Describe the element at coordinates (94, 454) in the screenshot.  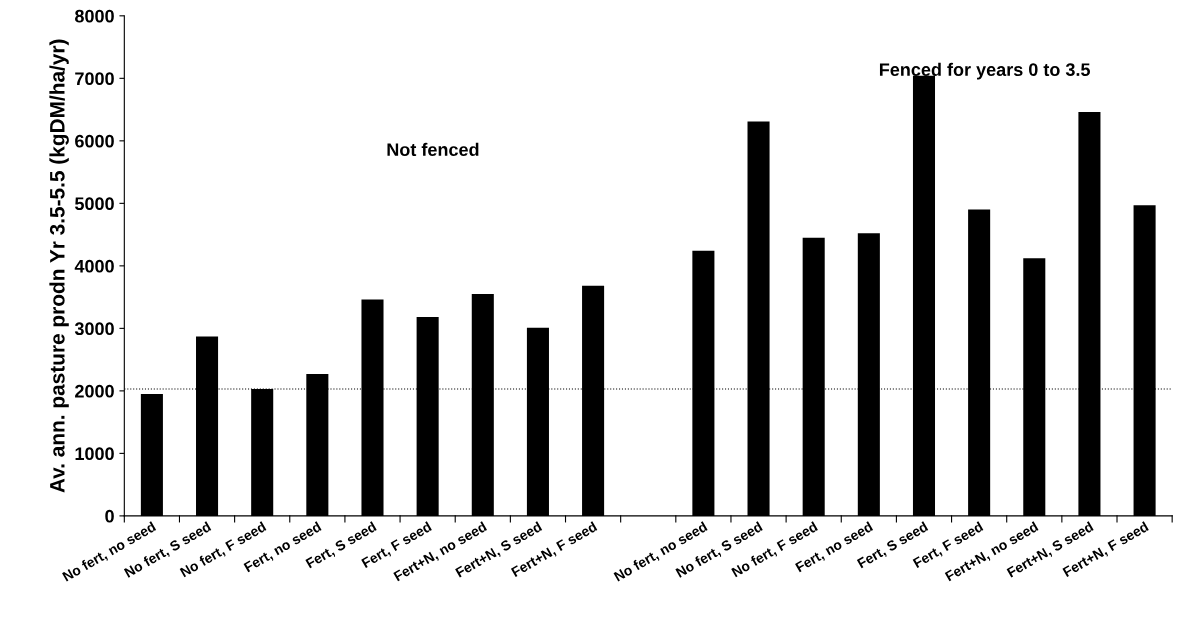
I see `y-tick-label: 1000` at that location.